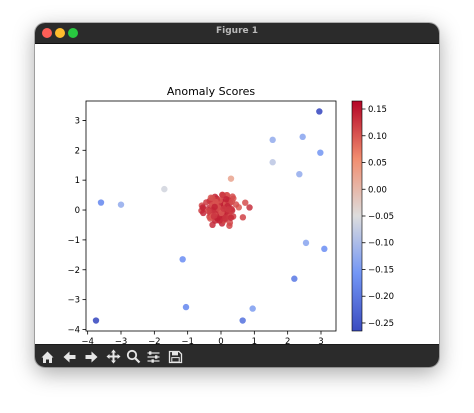 The width and height of the screenshot is (474, 413). Describe the element at coordinates (381, 324) in the screenshot. I see `colorbar-tick-label: −0.25` at that location.